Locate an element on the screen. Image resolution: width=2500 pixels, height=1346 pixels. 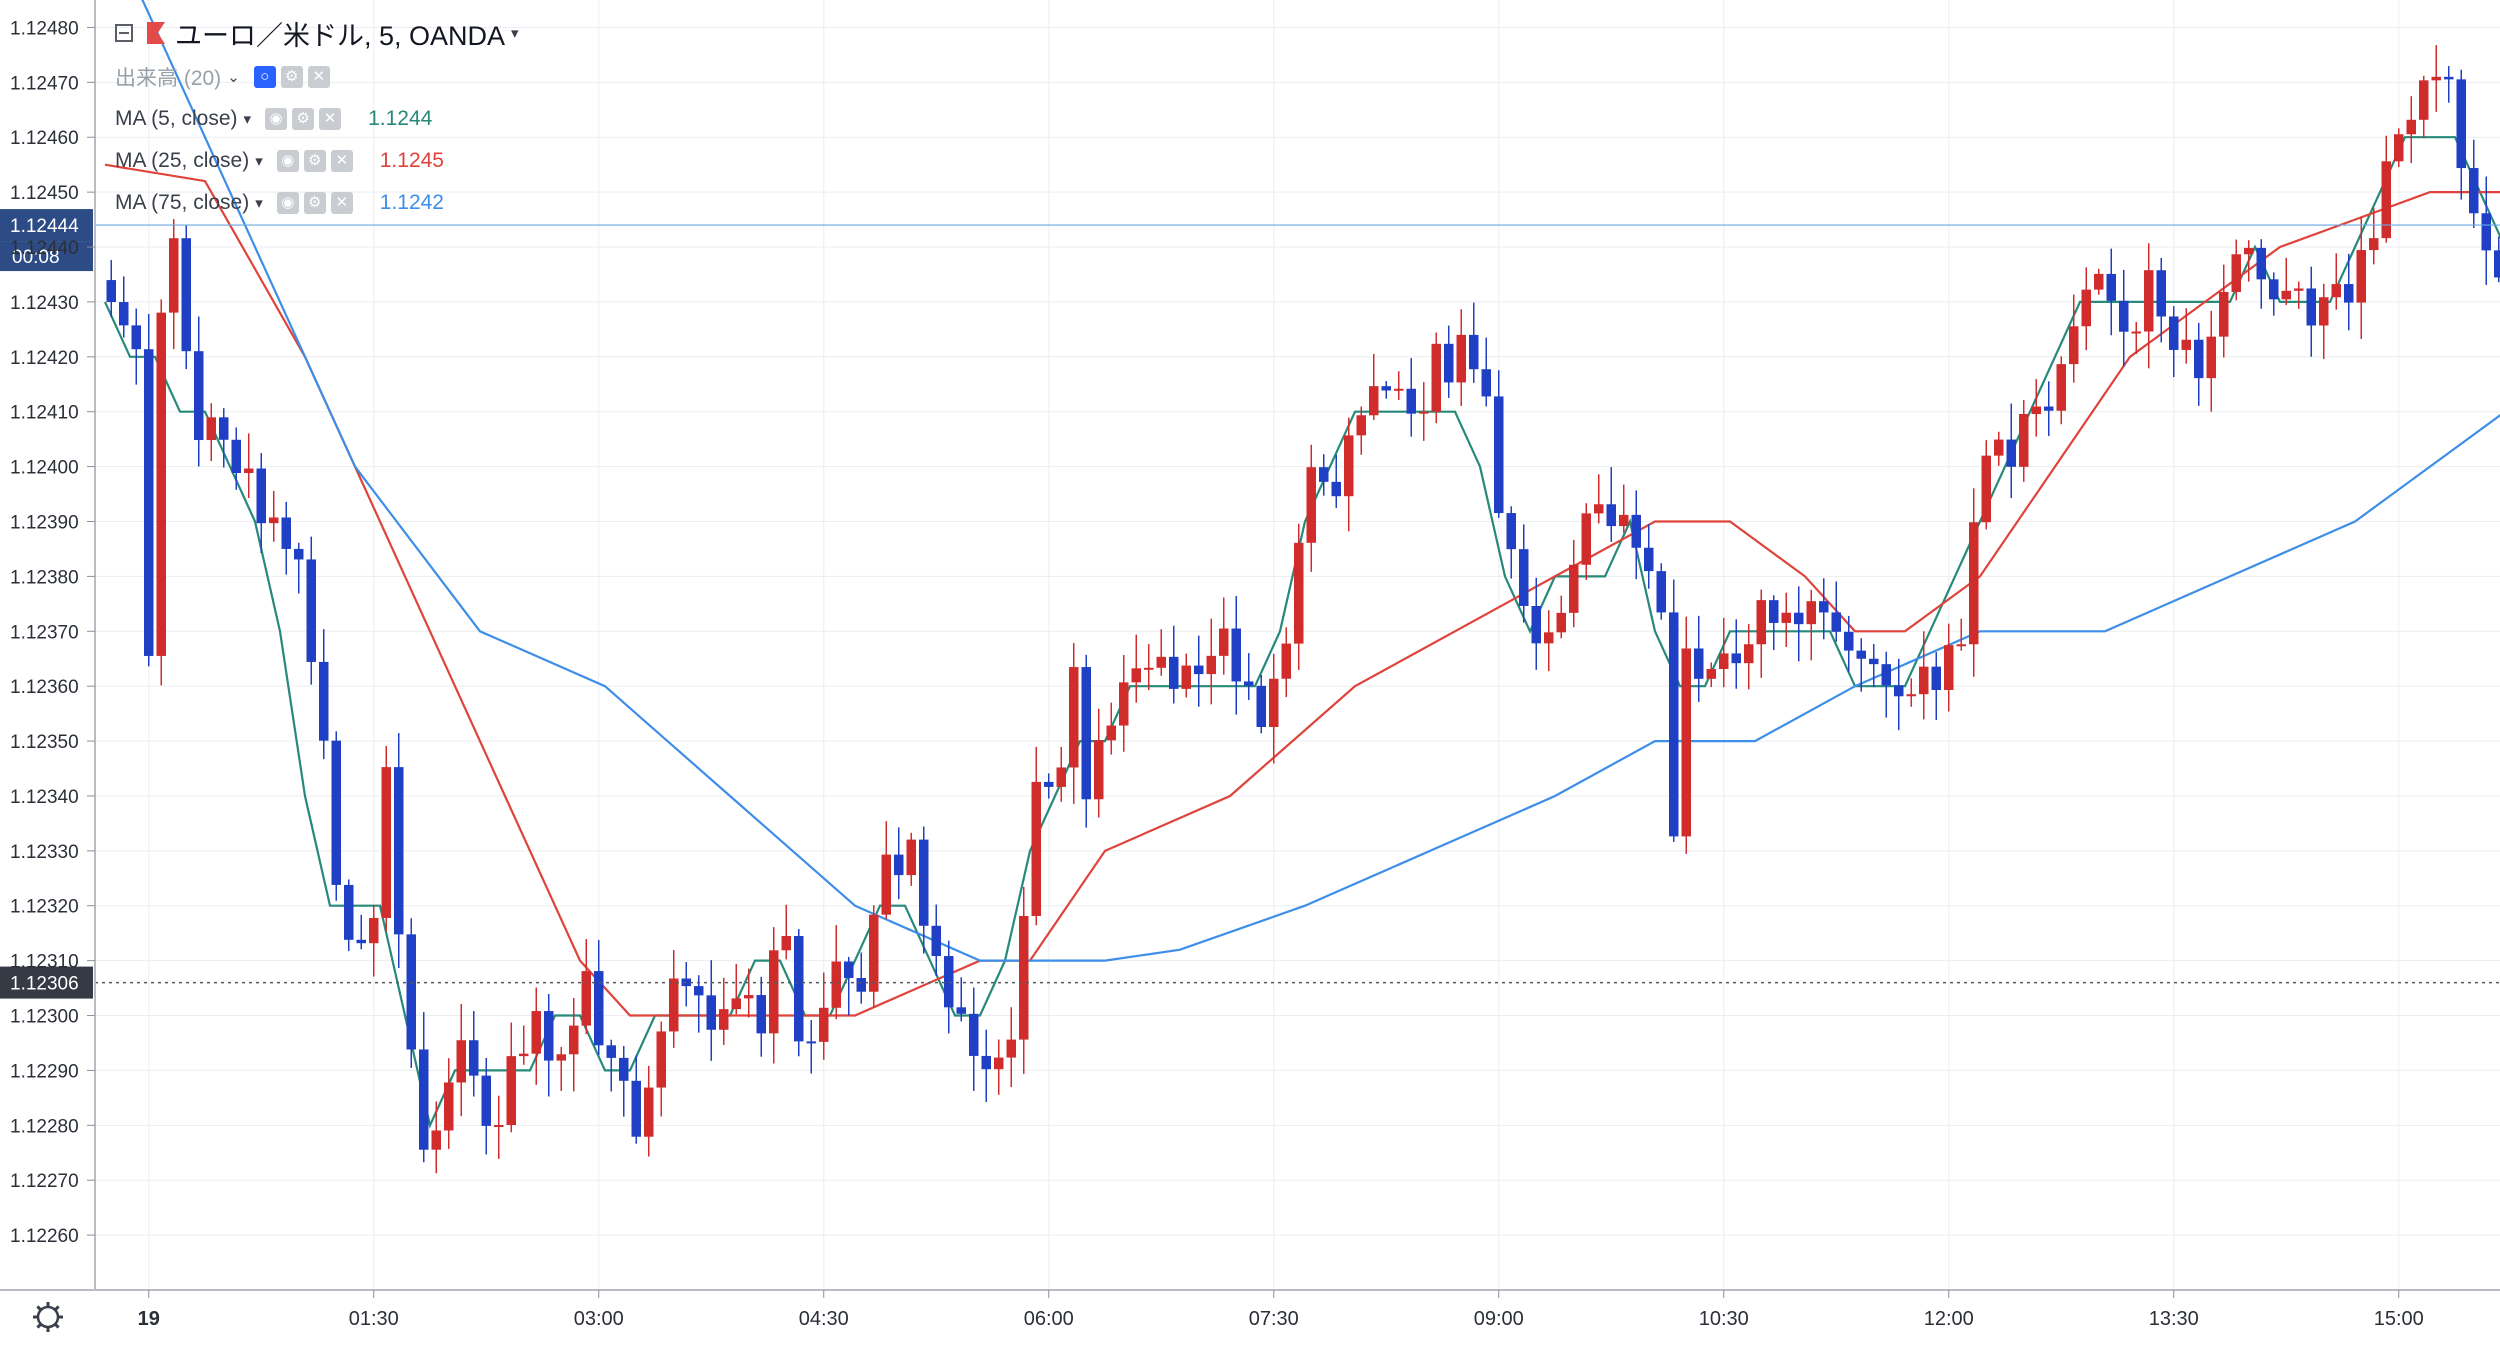
ma5-row: MA (5, close) ▾ ◉ ⚙ ✕ 1.1244 is located at coordinates (317, 119).